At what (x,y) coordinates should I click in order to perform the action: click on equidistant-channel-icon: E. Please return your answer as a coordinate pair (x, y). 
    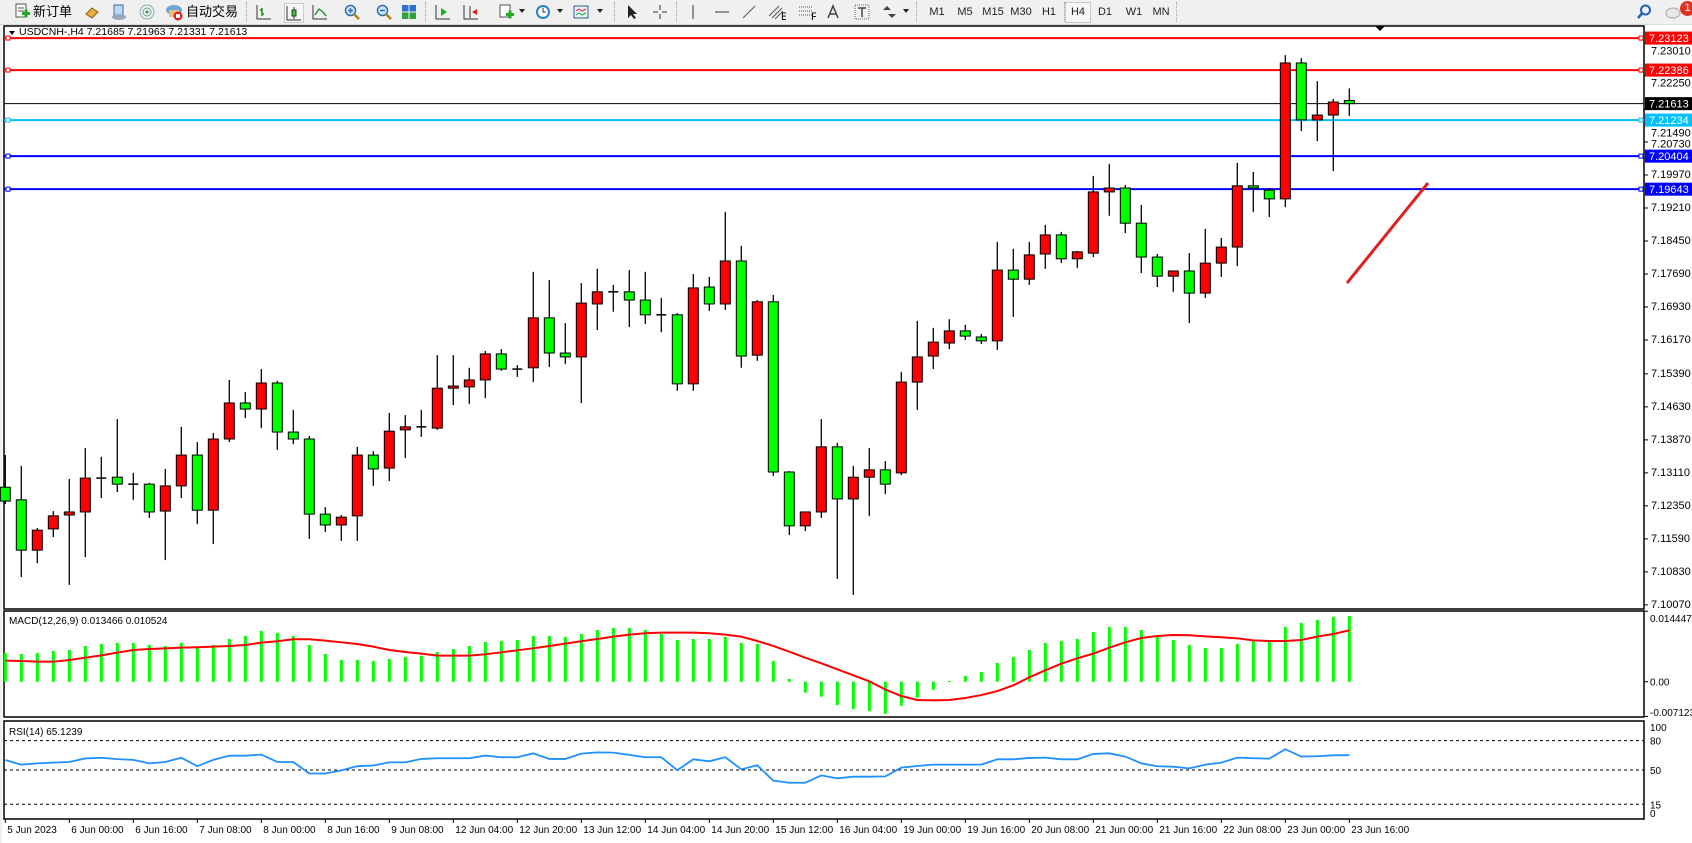
    Looking at the image, I should click on (777, 12).